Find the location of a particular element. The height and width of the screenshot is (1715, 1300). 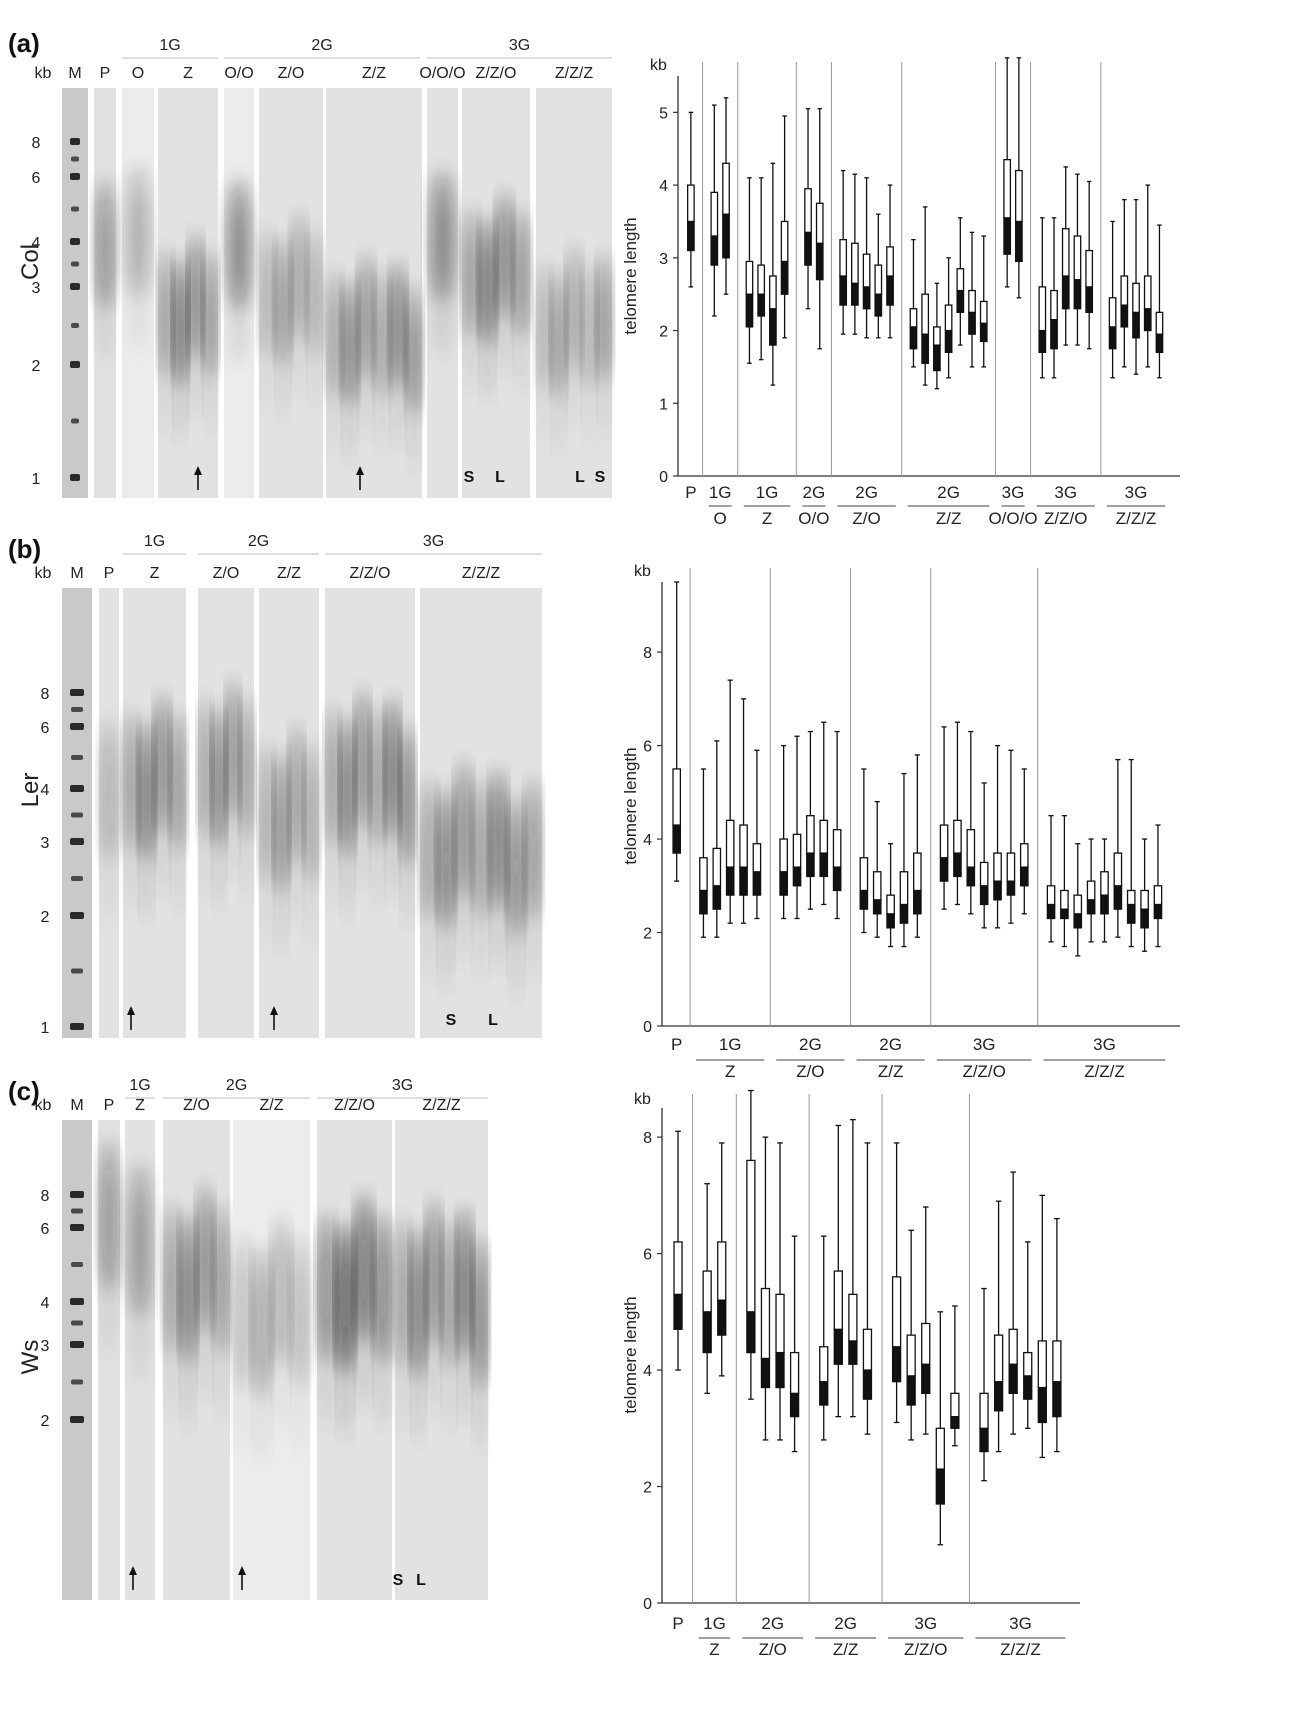

x-group-sublabel: O is located at coordinates (720, 518).